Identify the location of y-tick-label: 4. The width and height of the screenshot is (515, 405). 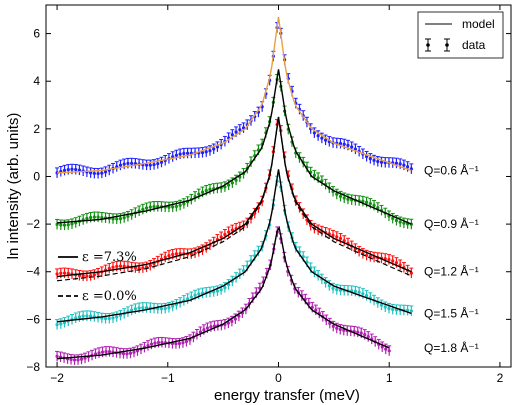
(36, 81).